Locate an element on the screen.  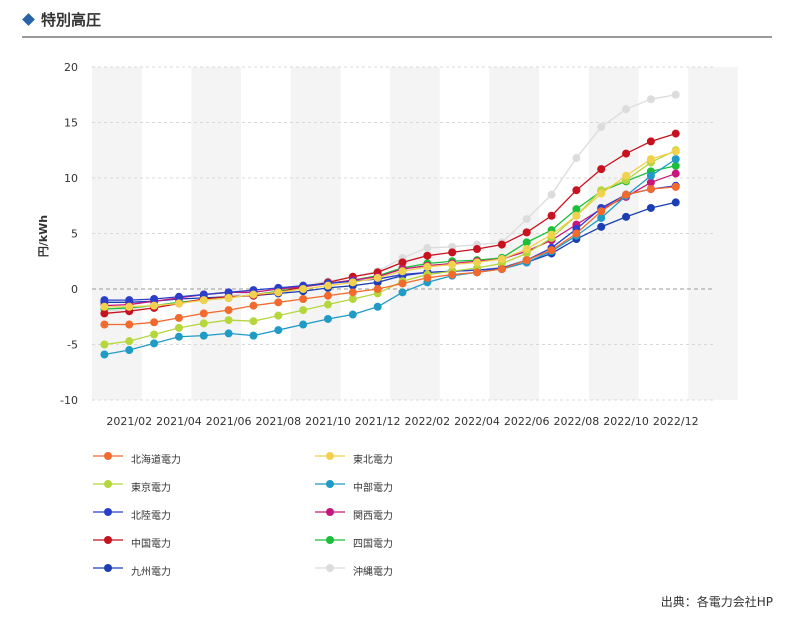
legend-label: 北陸電力 is located at coordinates (151, 516).